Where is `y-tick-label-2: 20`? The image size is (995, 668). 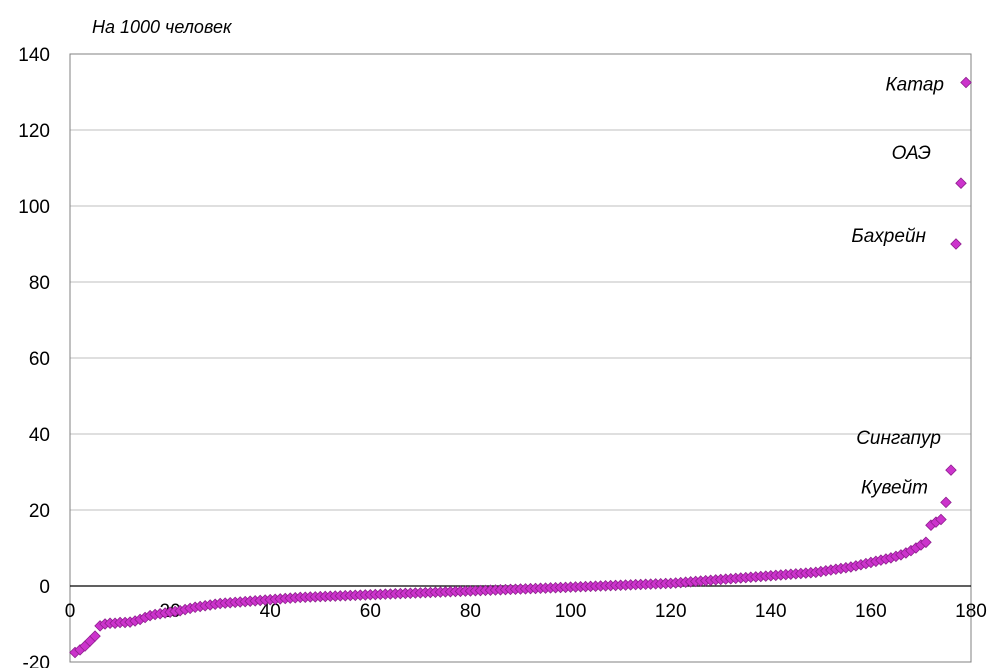
y-tick-label-2: 20 is located at coordinates (39, 511).